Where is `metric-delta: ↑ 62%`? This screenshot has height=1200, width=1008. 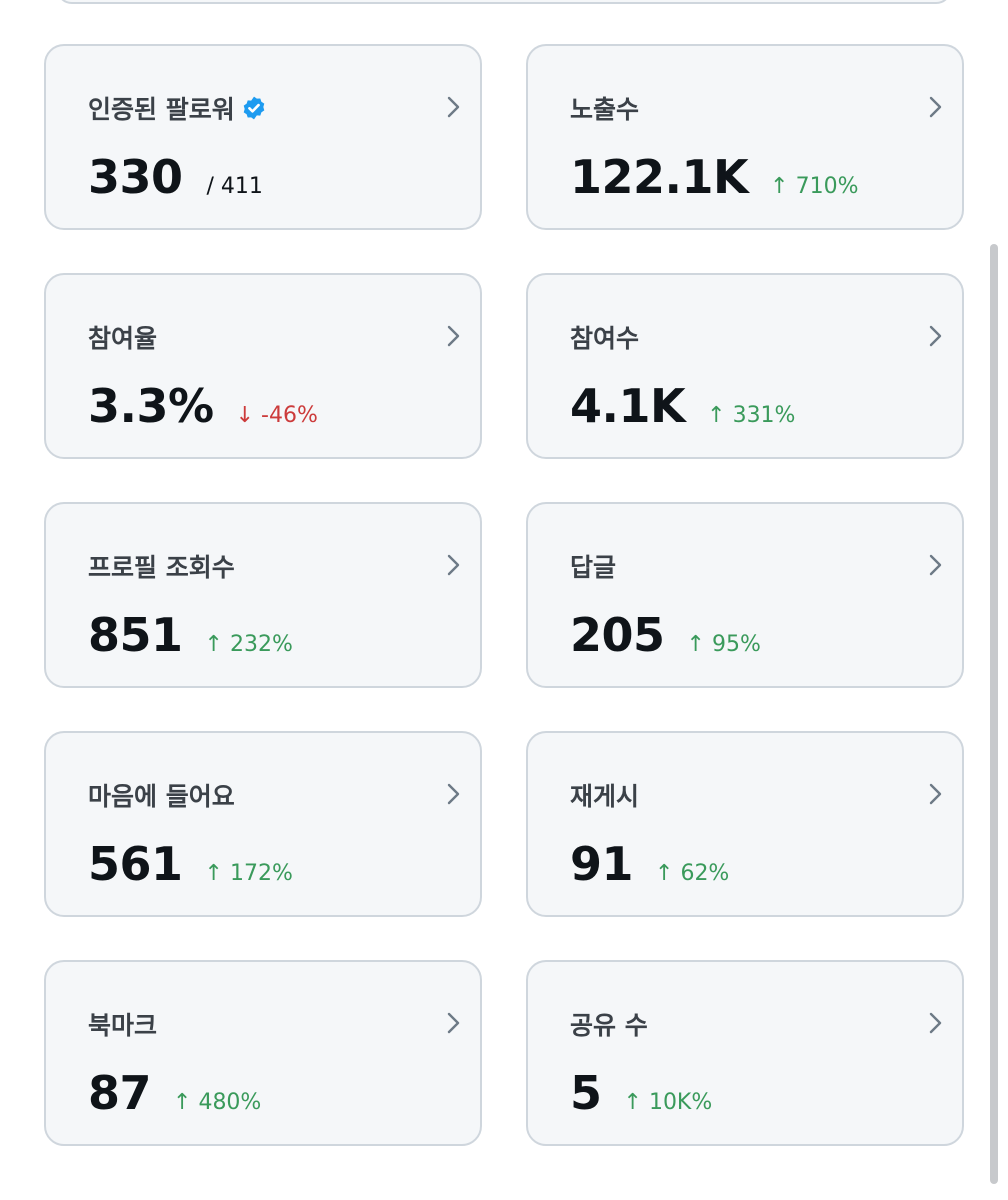
metric-delta: ↑ 62% is located at coordinates (692, 873).